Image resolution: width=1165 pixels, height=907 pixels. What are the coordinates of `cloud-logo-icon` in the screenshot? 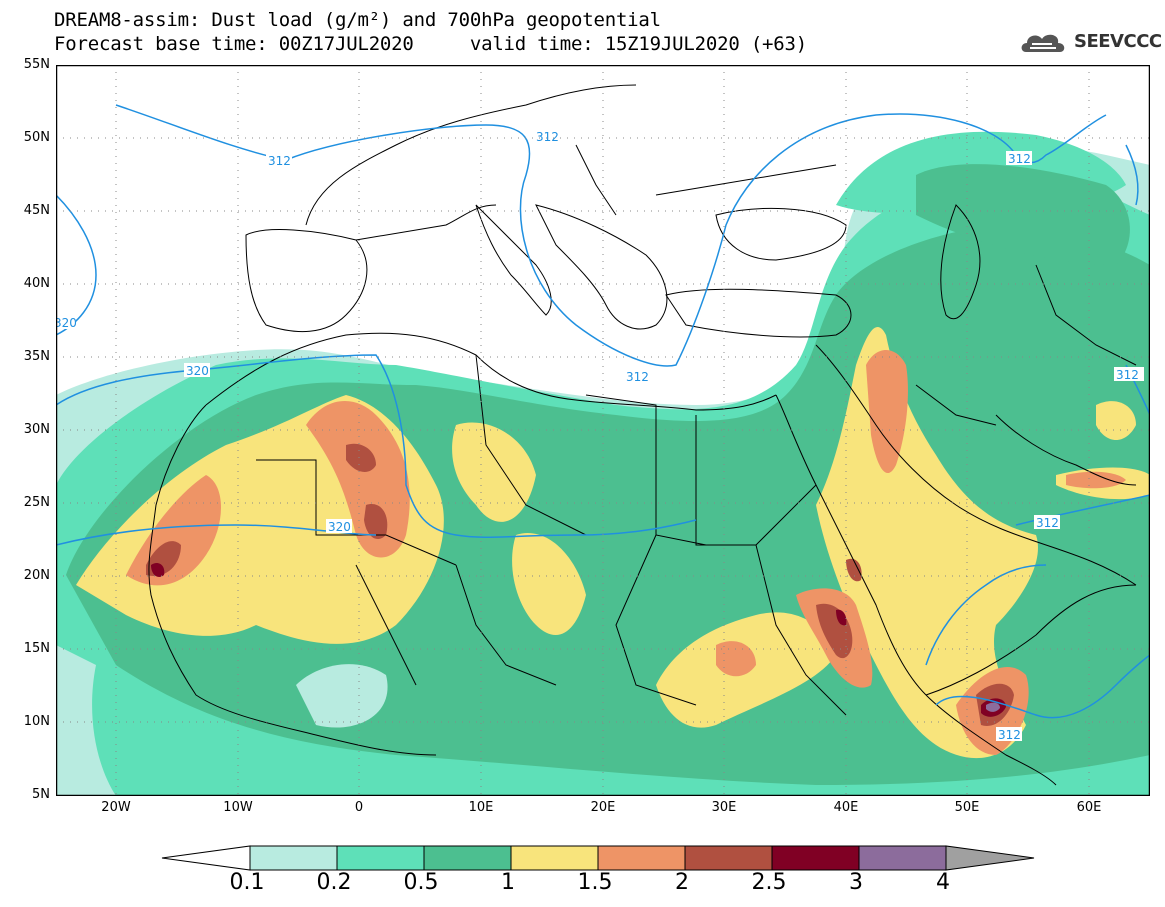 It's located at (1043, 43).